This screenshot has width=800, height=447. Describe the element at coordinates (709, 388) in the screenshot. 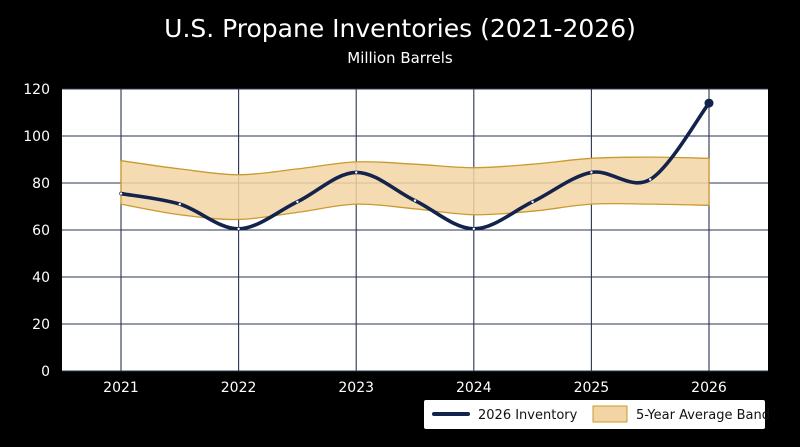

I see `x-tick-label-2026: 2026` at that location.